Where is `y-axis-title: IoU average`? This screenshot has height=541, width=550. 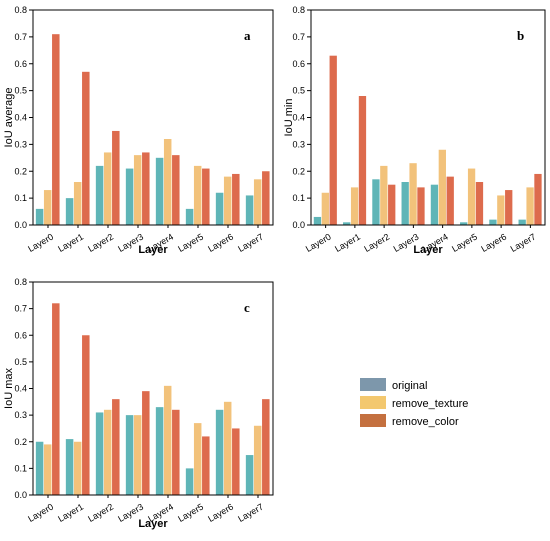
y-axis-title: IoU average is located at coordinates (9, 118).